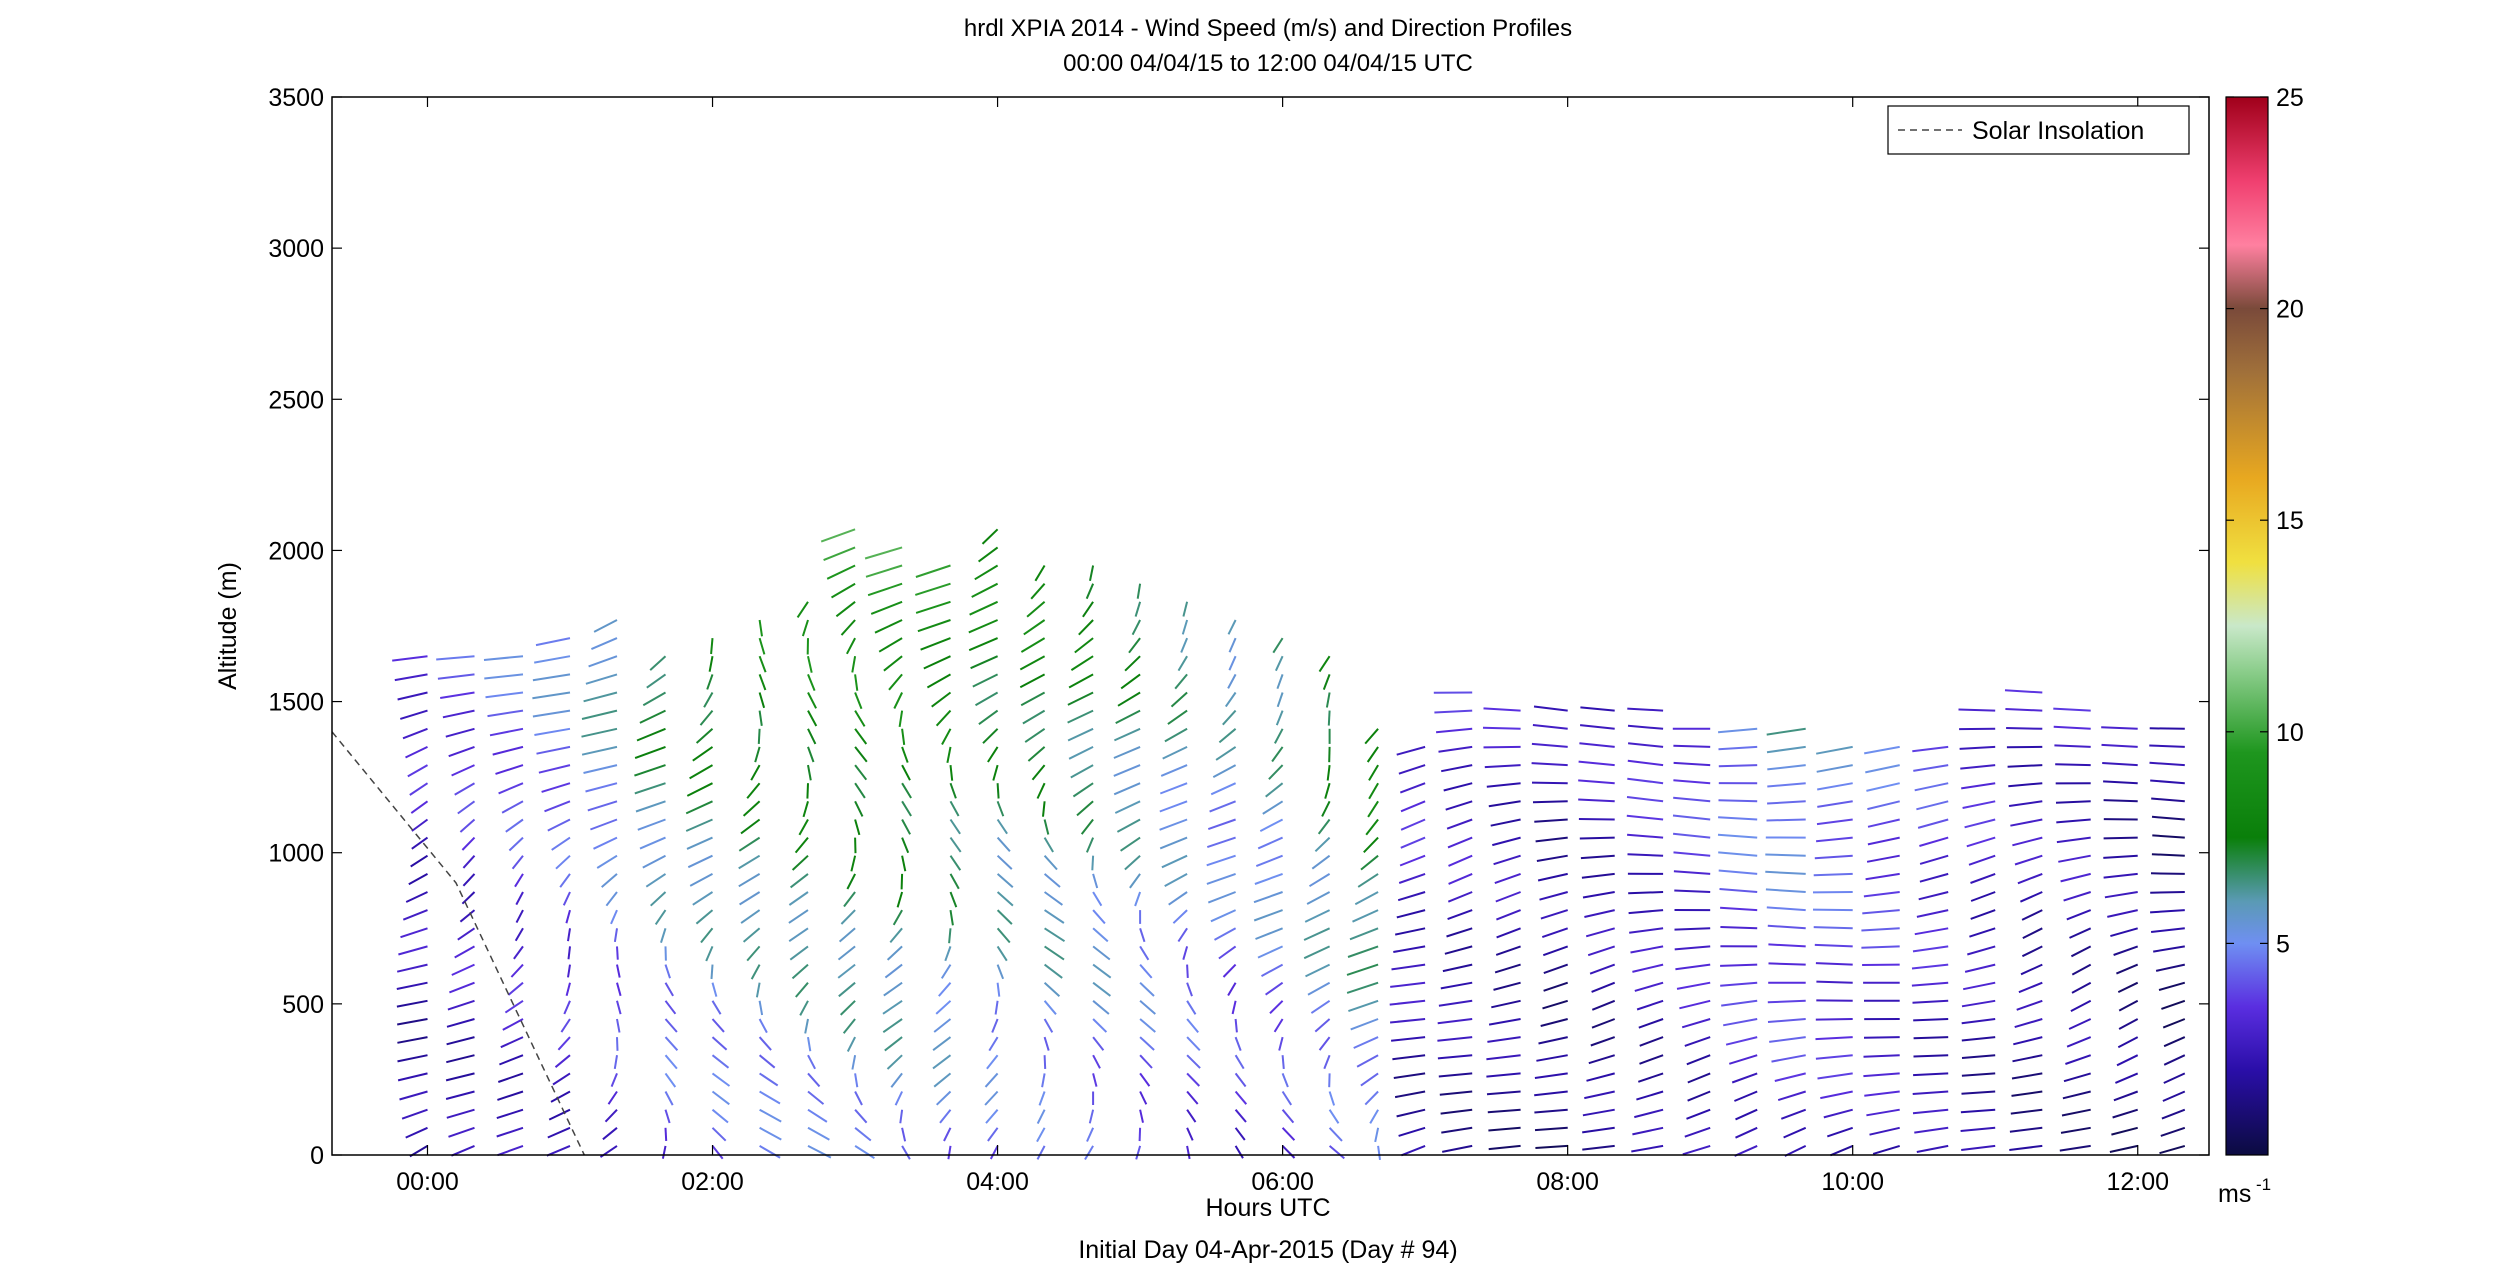  Describe the element at coordinates (2290, 733) in the screenshot. I see `colorbar-tick-label: 10` at that location.